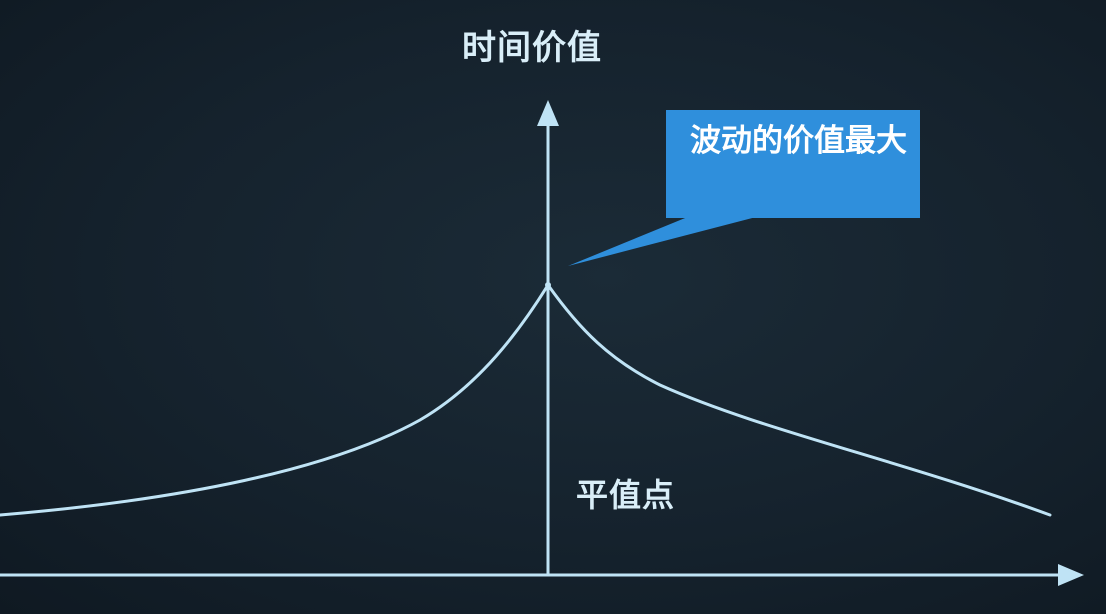 Image resolution: width=1106 pixels, height=614 pixels. Describe the element at coordinates (548, 113) in the screenshot. I see `y-axis-arrow` at that location.